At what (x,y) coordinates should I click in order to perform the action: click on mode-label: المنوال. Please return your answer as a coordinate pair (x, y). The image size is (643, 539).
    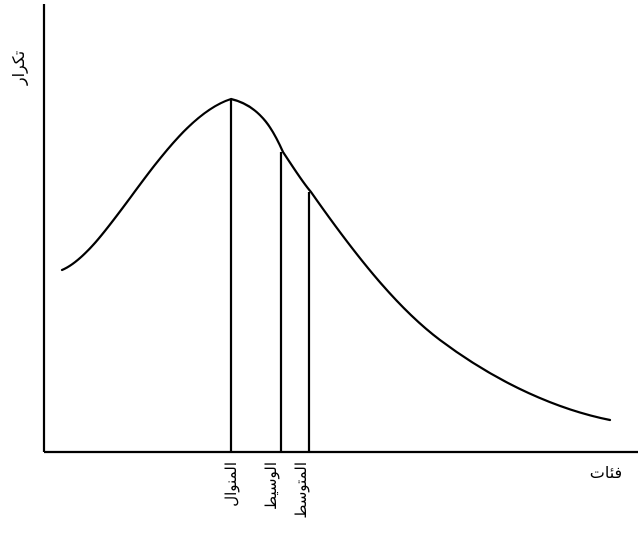
    Looking at the image, I should click on (231, 484).